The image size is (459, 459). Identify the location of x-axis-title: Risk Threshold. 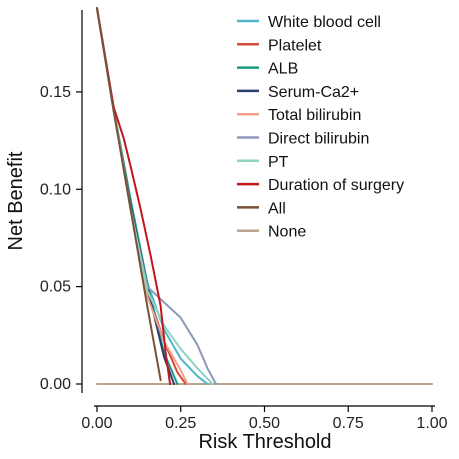
(264, 442).